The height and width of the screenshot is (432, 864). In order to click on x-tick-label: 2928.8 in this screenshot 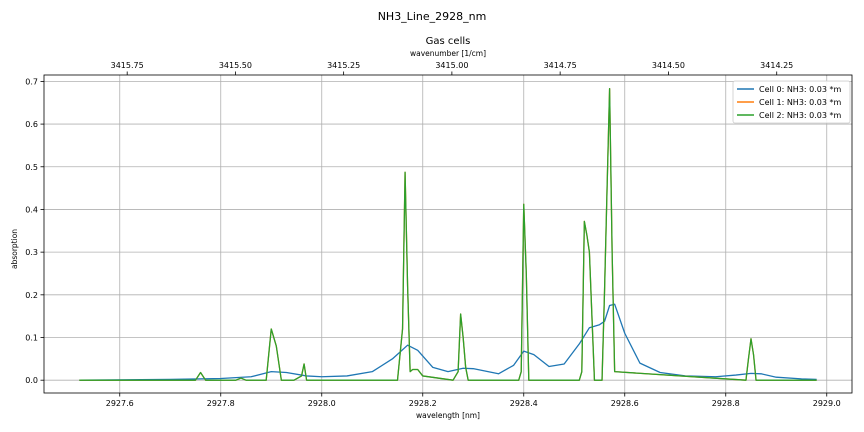, I will do `click(726, 403)`.